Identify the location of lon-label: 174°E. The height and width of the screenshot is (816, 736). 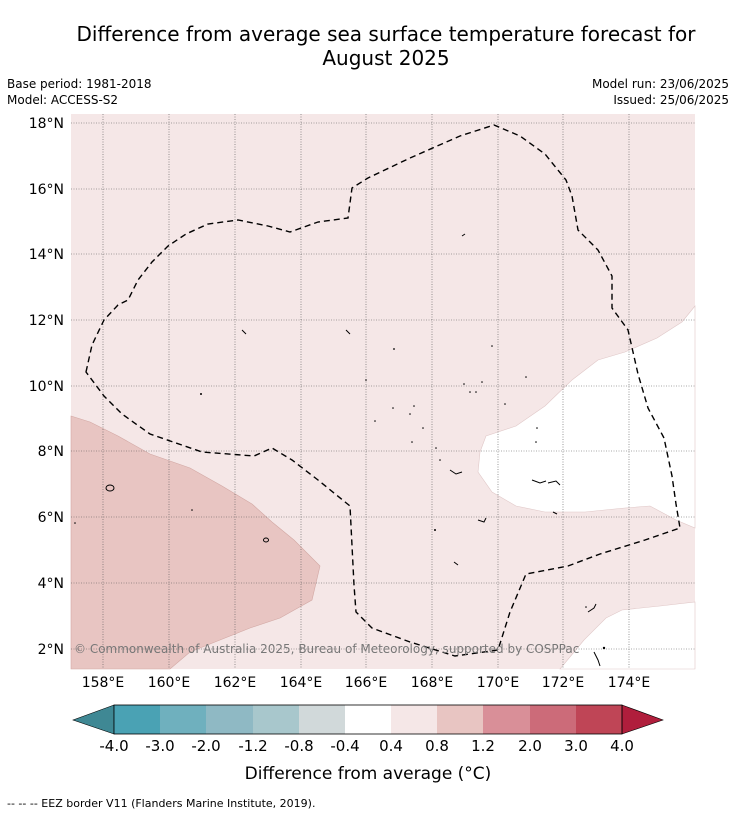
(629, 683).